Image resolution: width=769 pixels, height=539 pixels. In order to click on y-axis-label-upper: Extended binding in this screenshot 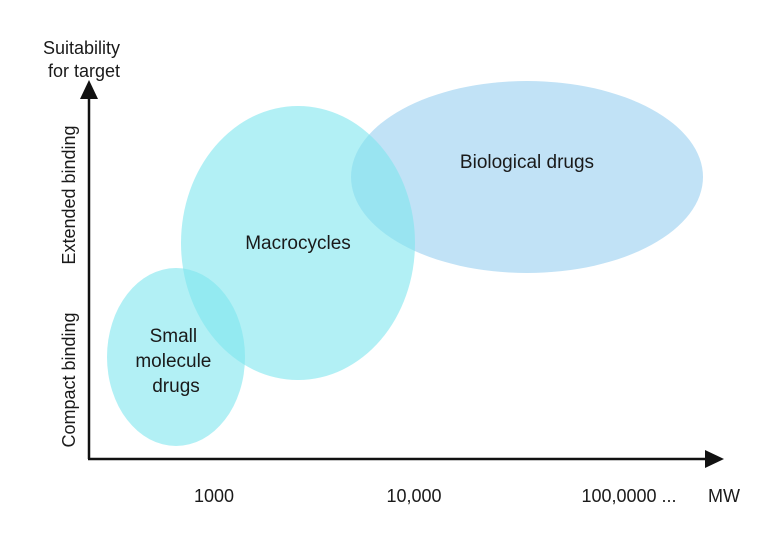, I will do `click(69, 194)`.